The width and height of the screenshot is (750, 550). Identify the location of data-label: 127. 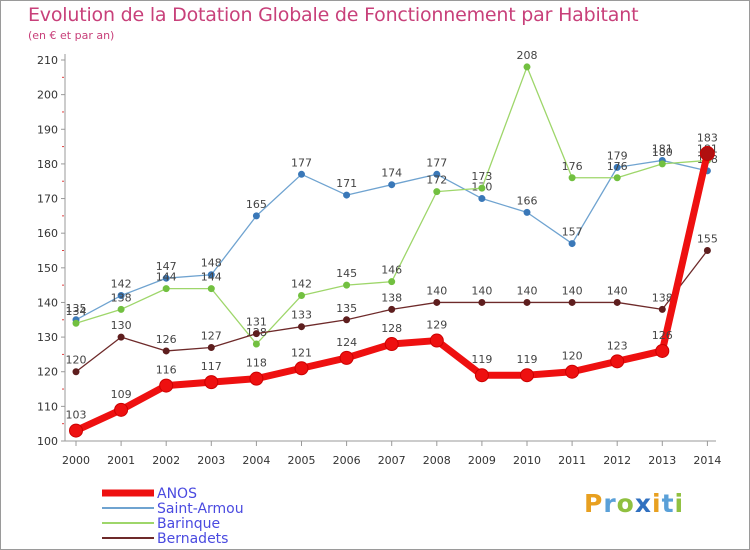
(211, 335).